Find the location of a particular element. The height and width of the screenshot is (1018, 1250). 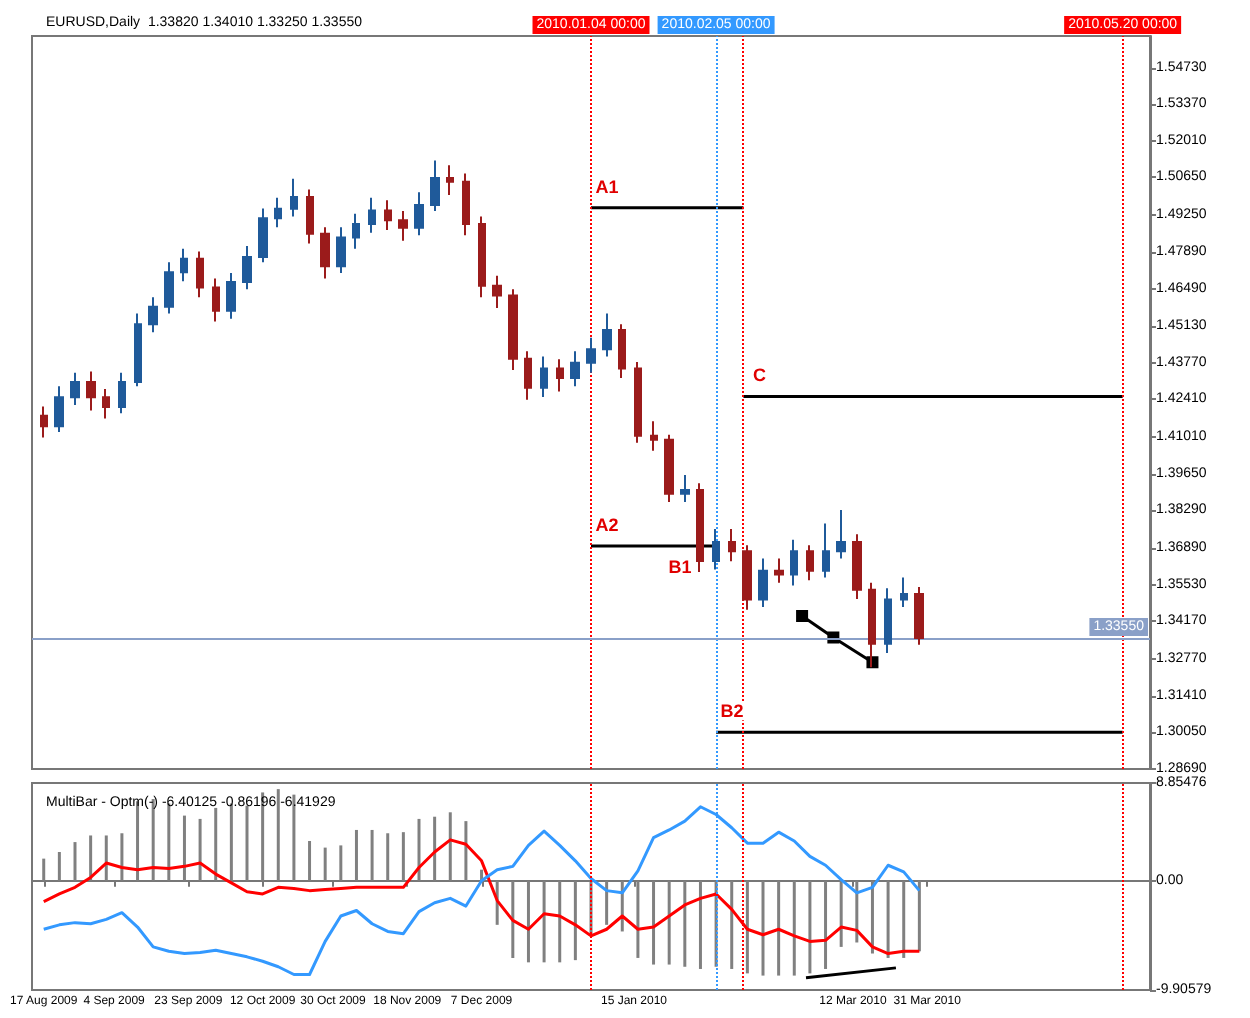

annotation: B2 is located at coordinates (732, 711).